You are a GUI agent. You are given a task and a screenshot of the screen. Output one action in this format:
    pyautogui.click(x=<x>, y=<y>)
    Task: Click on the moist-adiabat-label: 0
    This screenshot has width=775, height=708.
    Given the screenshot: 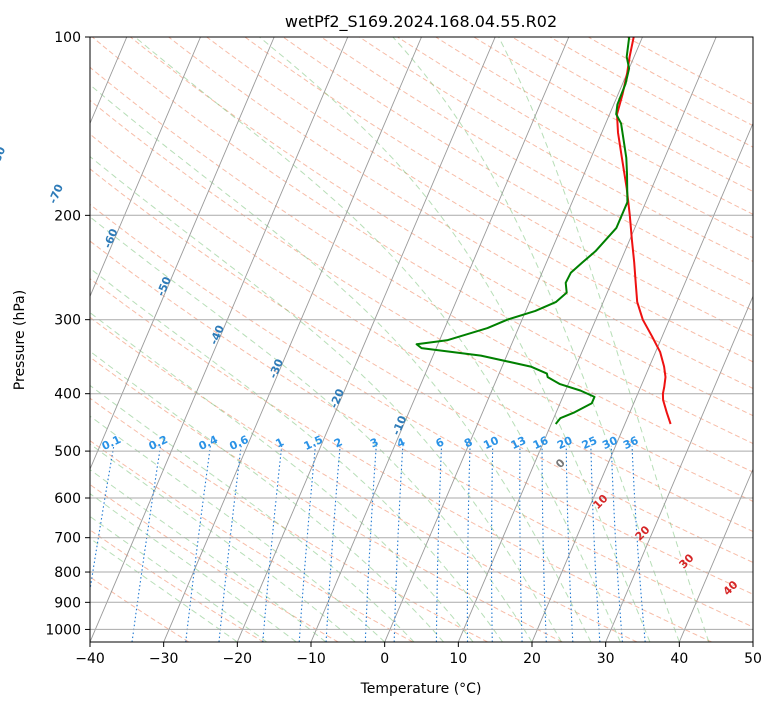 What is the action you would take?
    pyautogui.click(x=560, y=463)
    